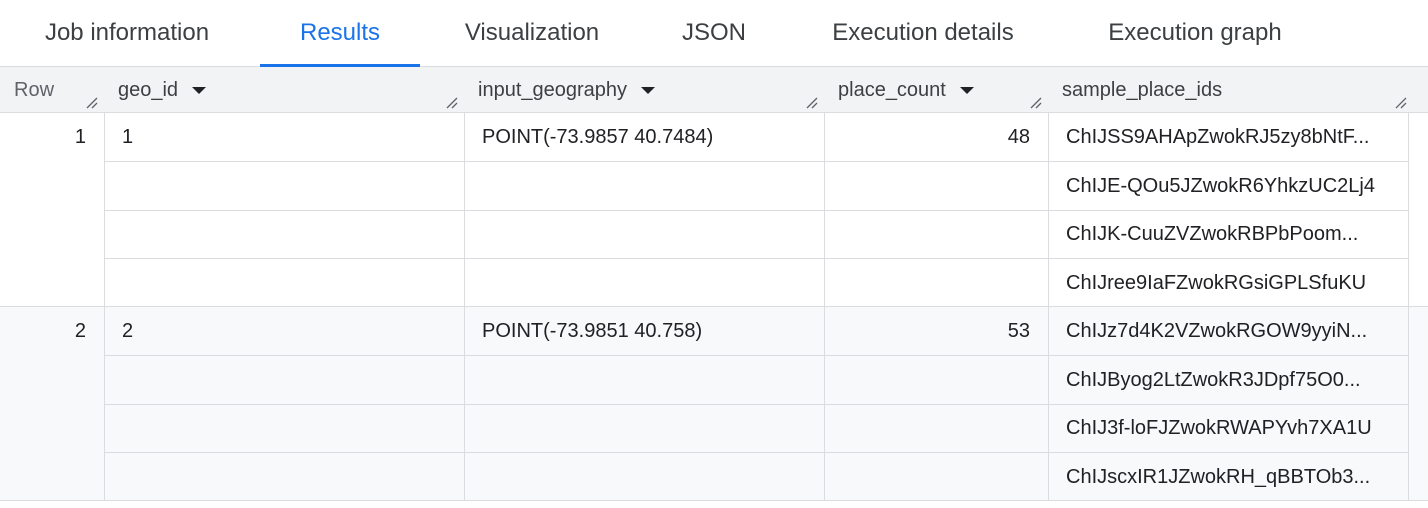 The width and height of the screenshot is (1428, 508). What do you see at coordinates (148, 90) in the screenshot?
I see `column-label: geo_id` at bounding box center [148, 90].